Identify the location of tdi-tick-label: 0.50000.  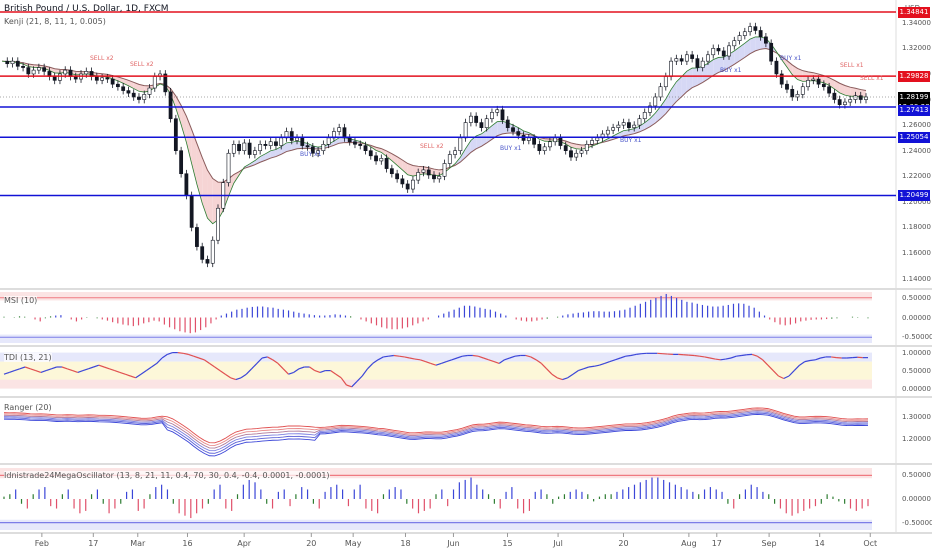
(916, 371).